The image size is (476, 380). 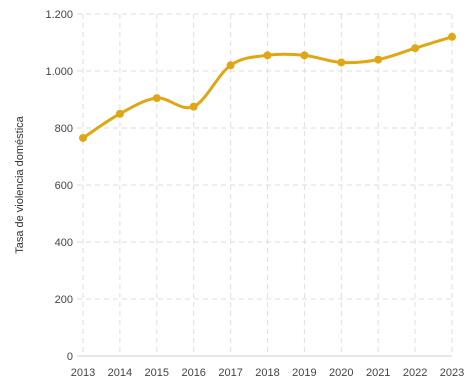 I want to click on x-tick-label: 2023, so click(x=452, y=373).